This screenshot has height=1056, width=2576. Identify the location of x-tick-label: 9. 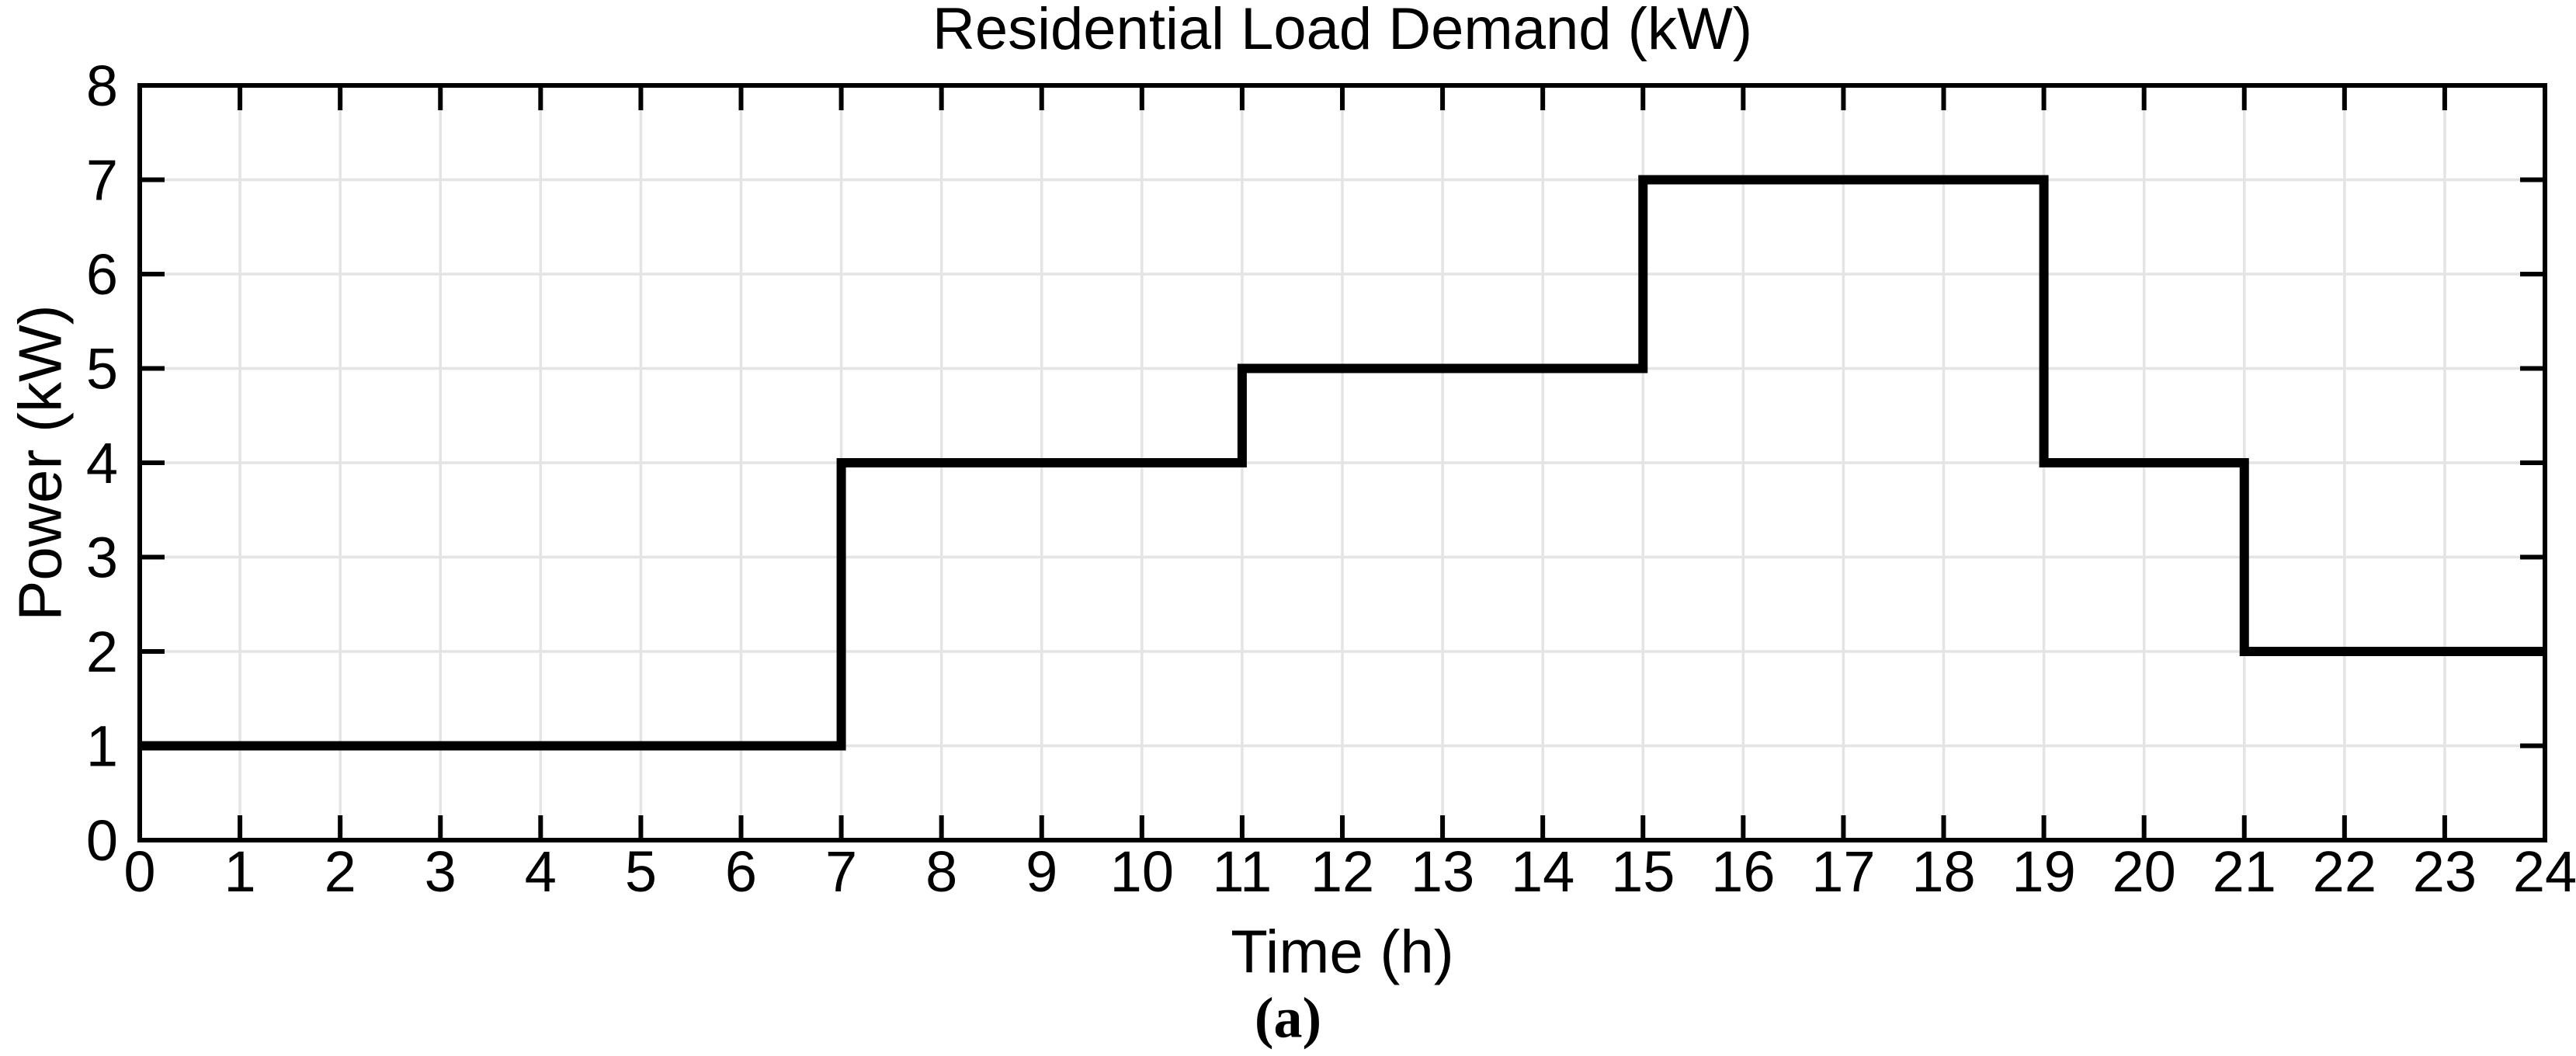
(1041, 871).